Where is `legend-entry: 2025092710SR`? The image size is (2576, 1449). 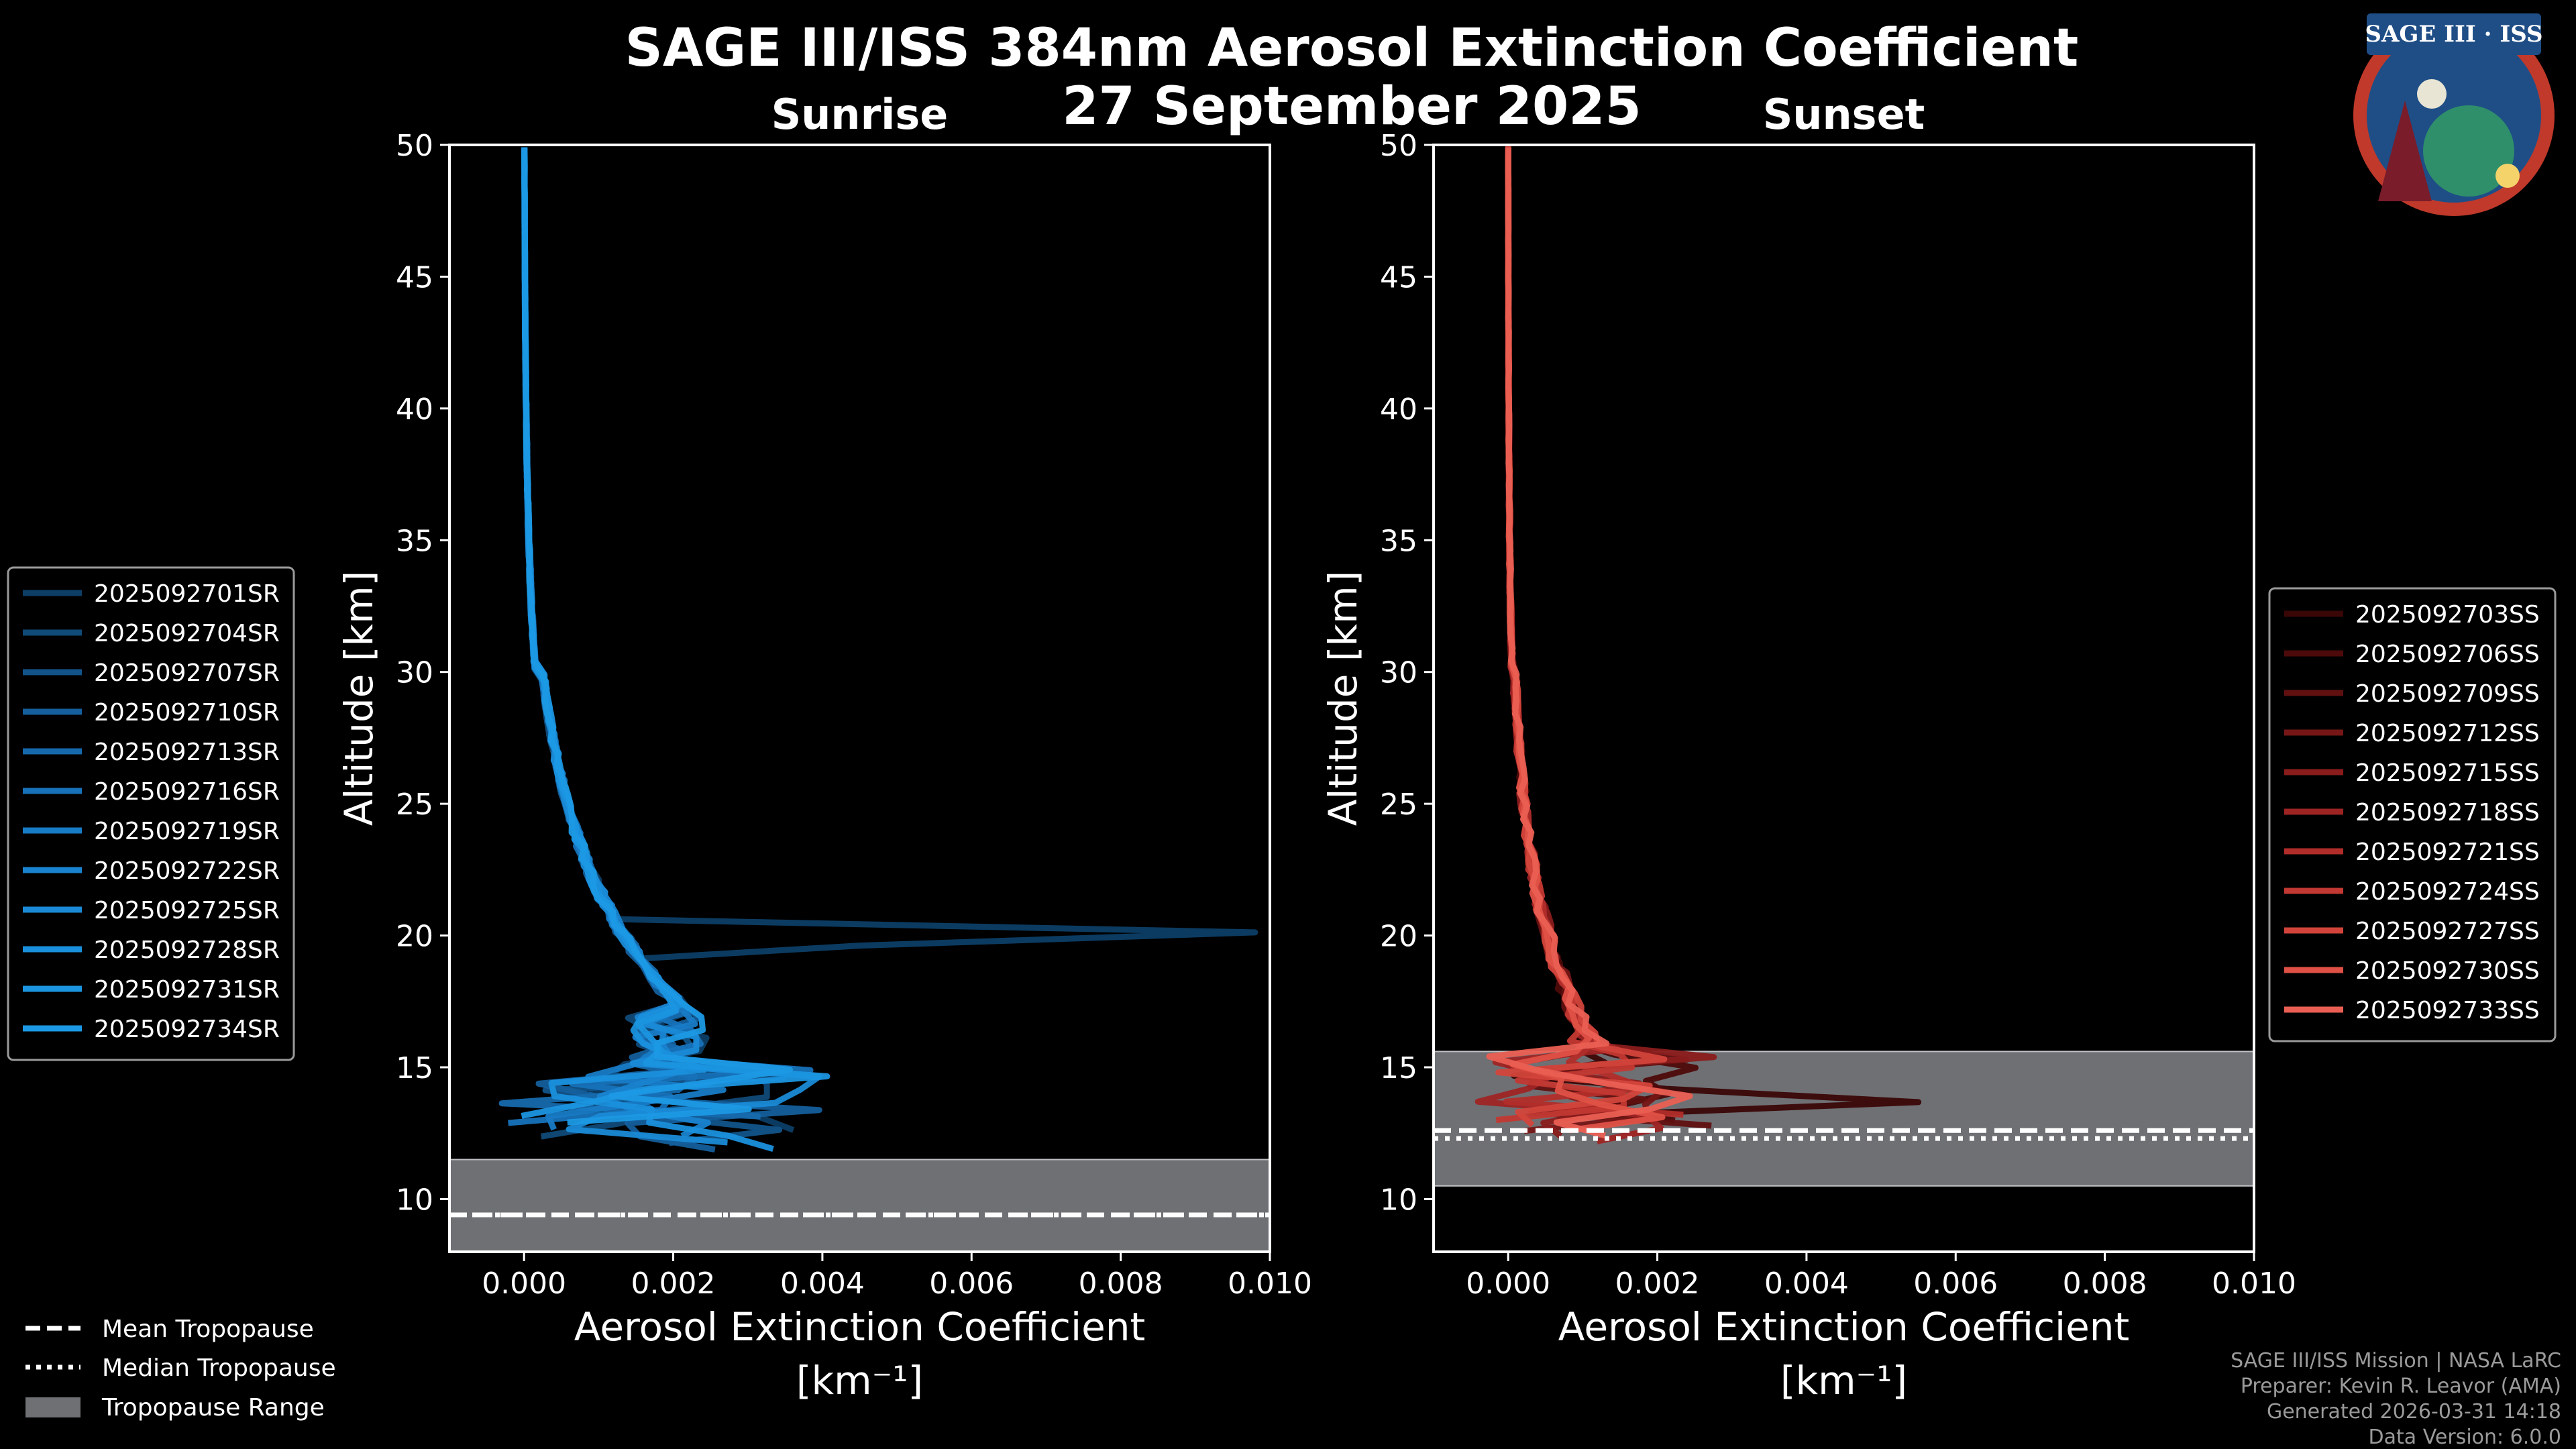 legend-entry: 2025092710SR is located at coordinates (187, 713).